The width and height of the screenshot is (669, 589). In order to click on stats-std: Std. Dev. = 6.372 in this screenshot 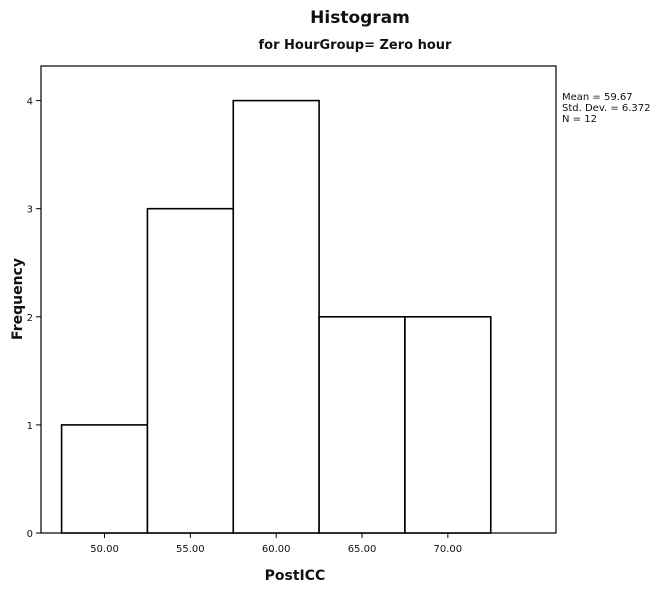, I will do `click(606, 108)`.